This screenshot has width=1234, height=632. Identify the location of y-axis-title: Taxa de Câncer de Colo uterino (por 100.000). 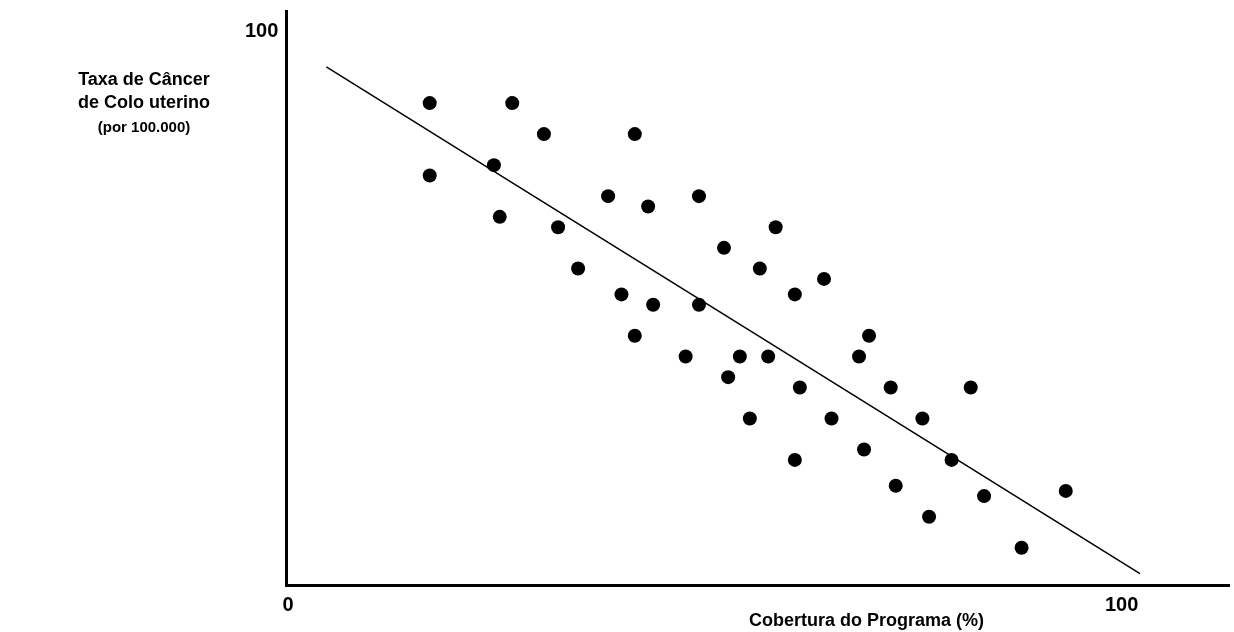
(144, 102).